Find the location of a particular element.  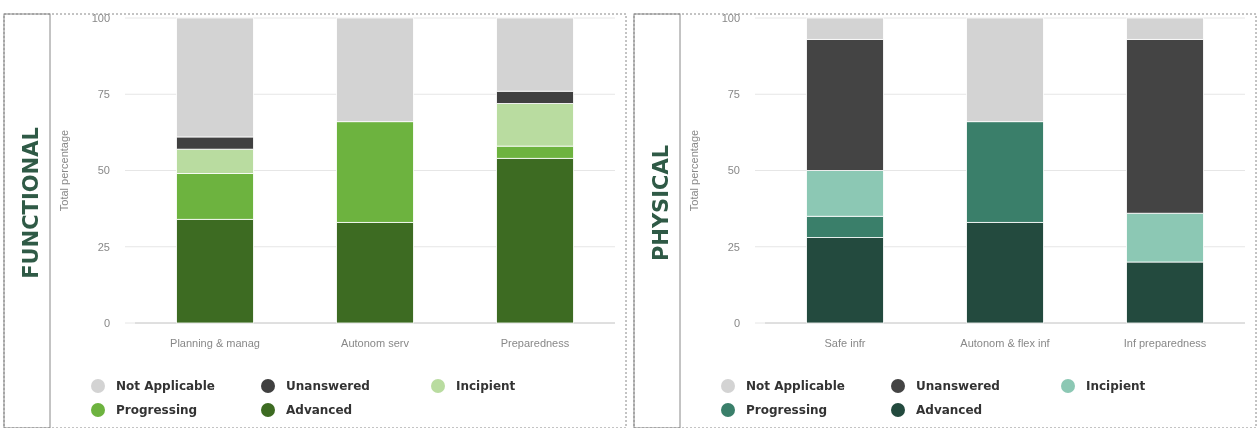

text: FUNCTIONAL is located at coordinates (31, 203).